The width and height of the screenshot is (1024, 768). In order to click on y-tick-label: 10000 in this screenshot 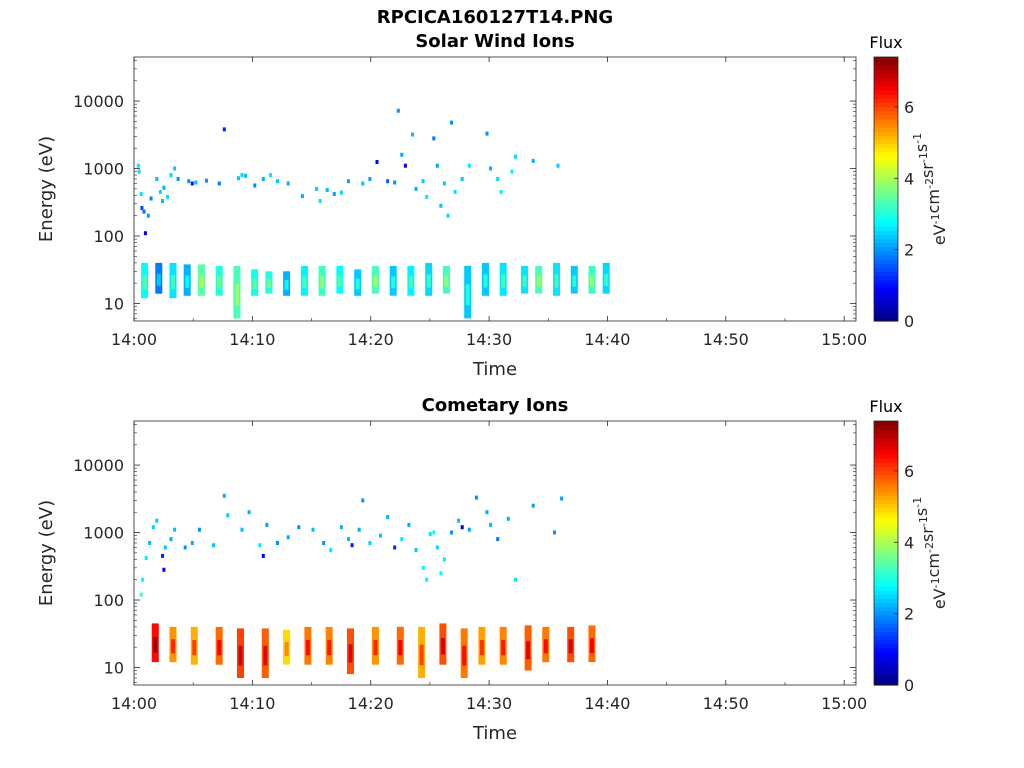, I will do `click(98, 465)`.